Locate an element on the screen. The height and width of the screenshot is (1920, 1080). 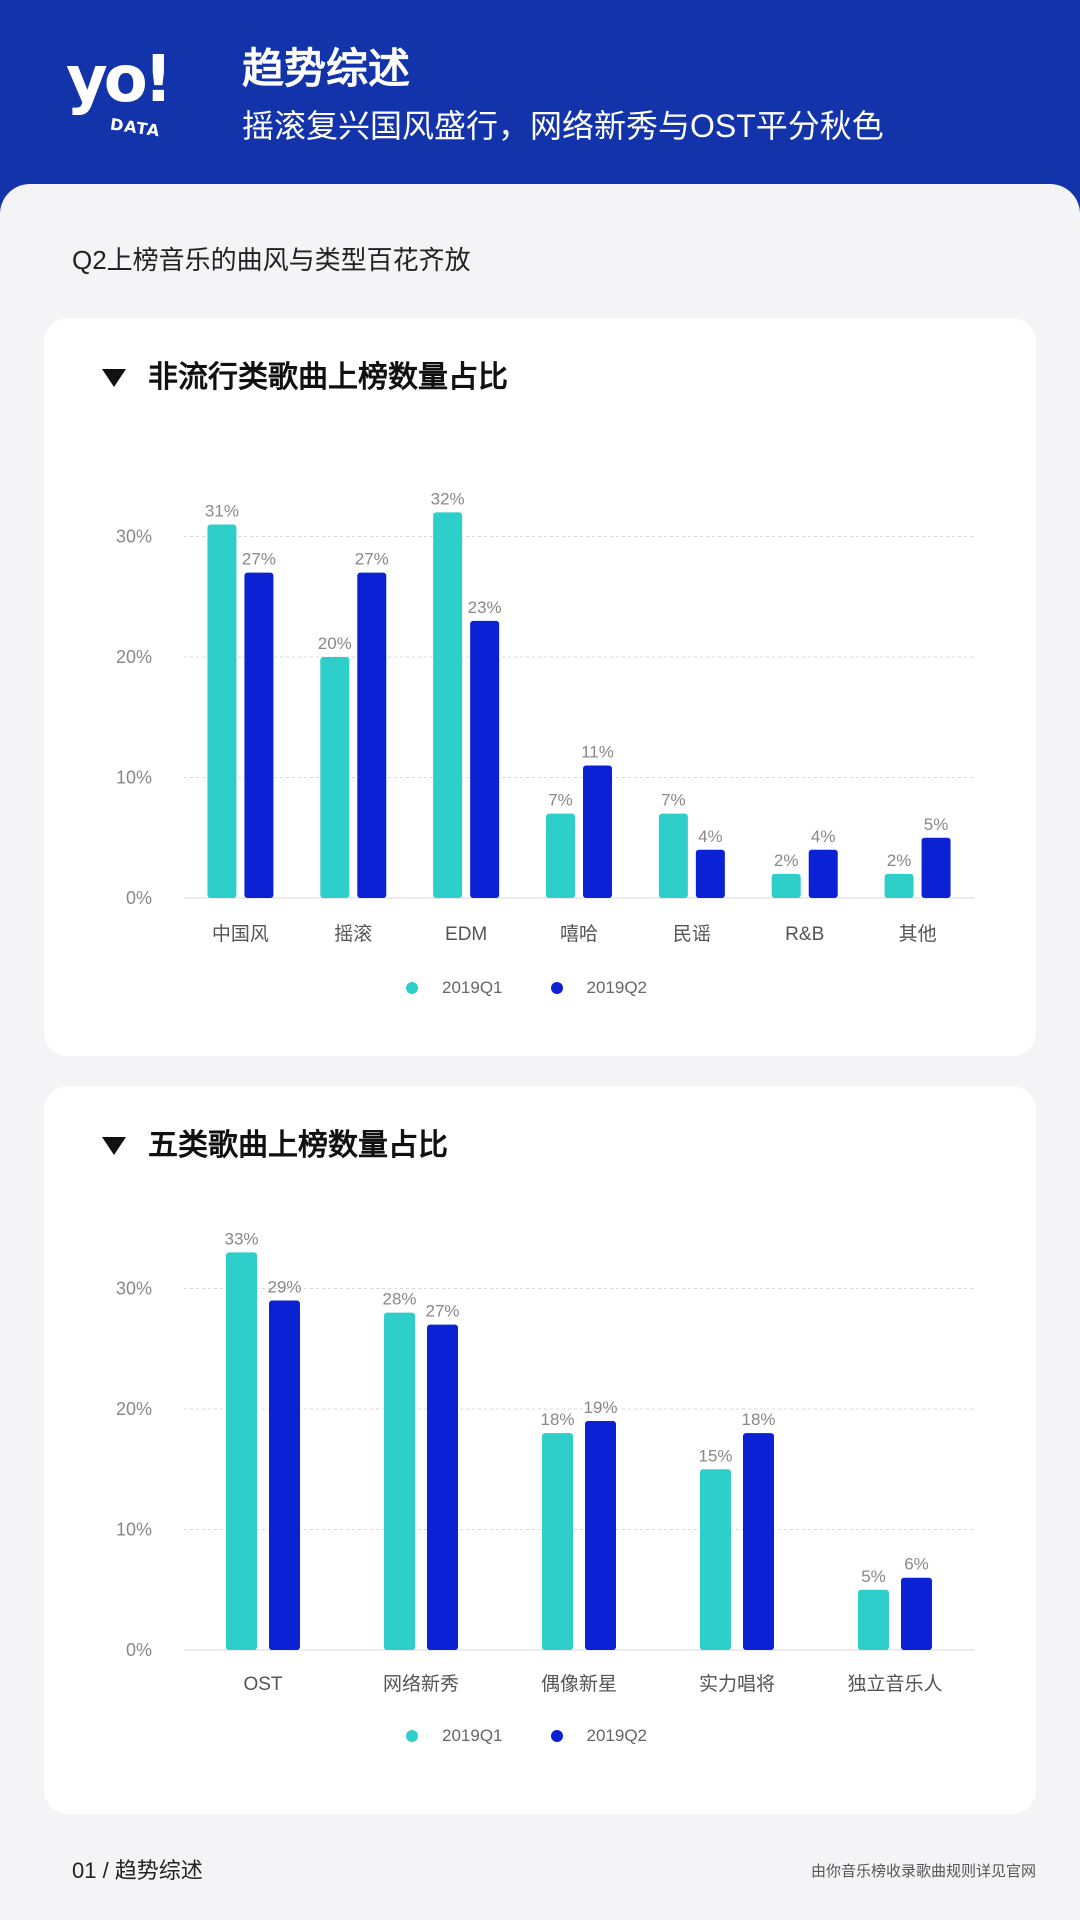
section-title: Q2上榜音乐的曲风与类型百花齐放 is located at coordinates (271, 260).